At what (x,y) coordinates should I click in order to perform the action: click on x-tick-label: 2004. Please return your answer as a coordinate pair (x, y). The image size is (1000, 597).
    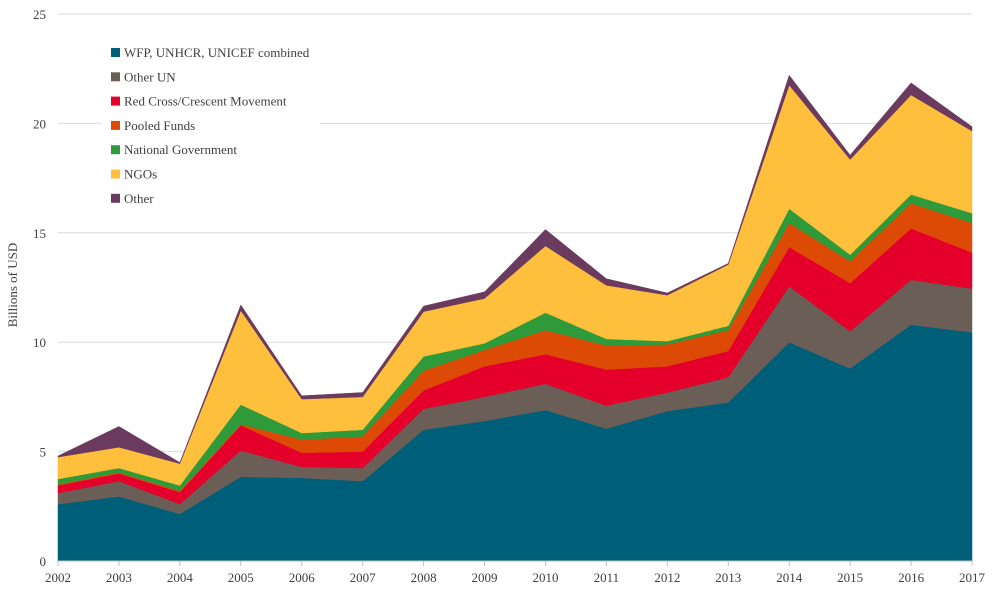
    Looking at the image, I should click on (180, 577).